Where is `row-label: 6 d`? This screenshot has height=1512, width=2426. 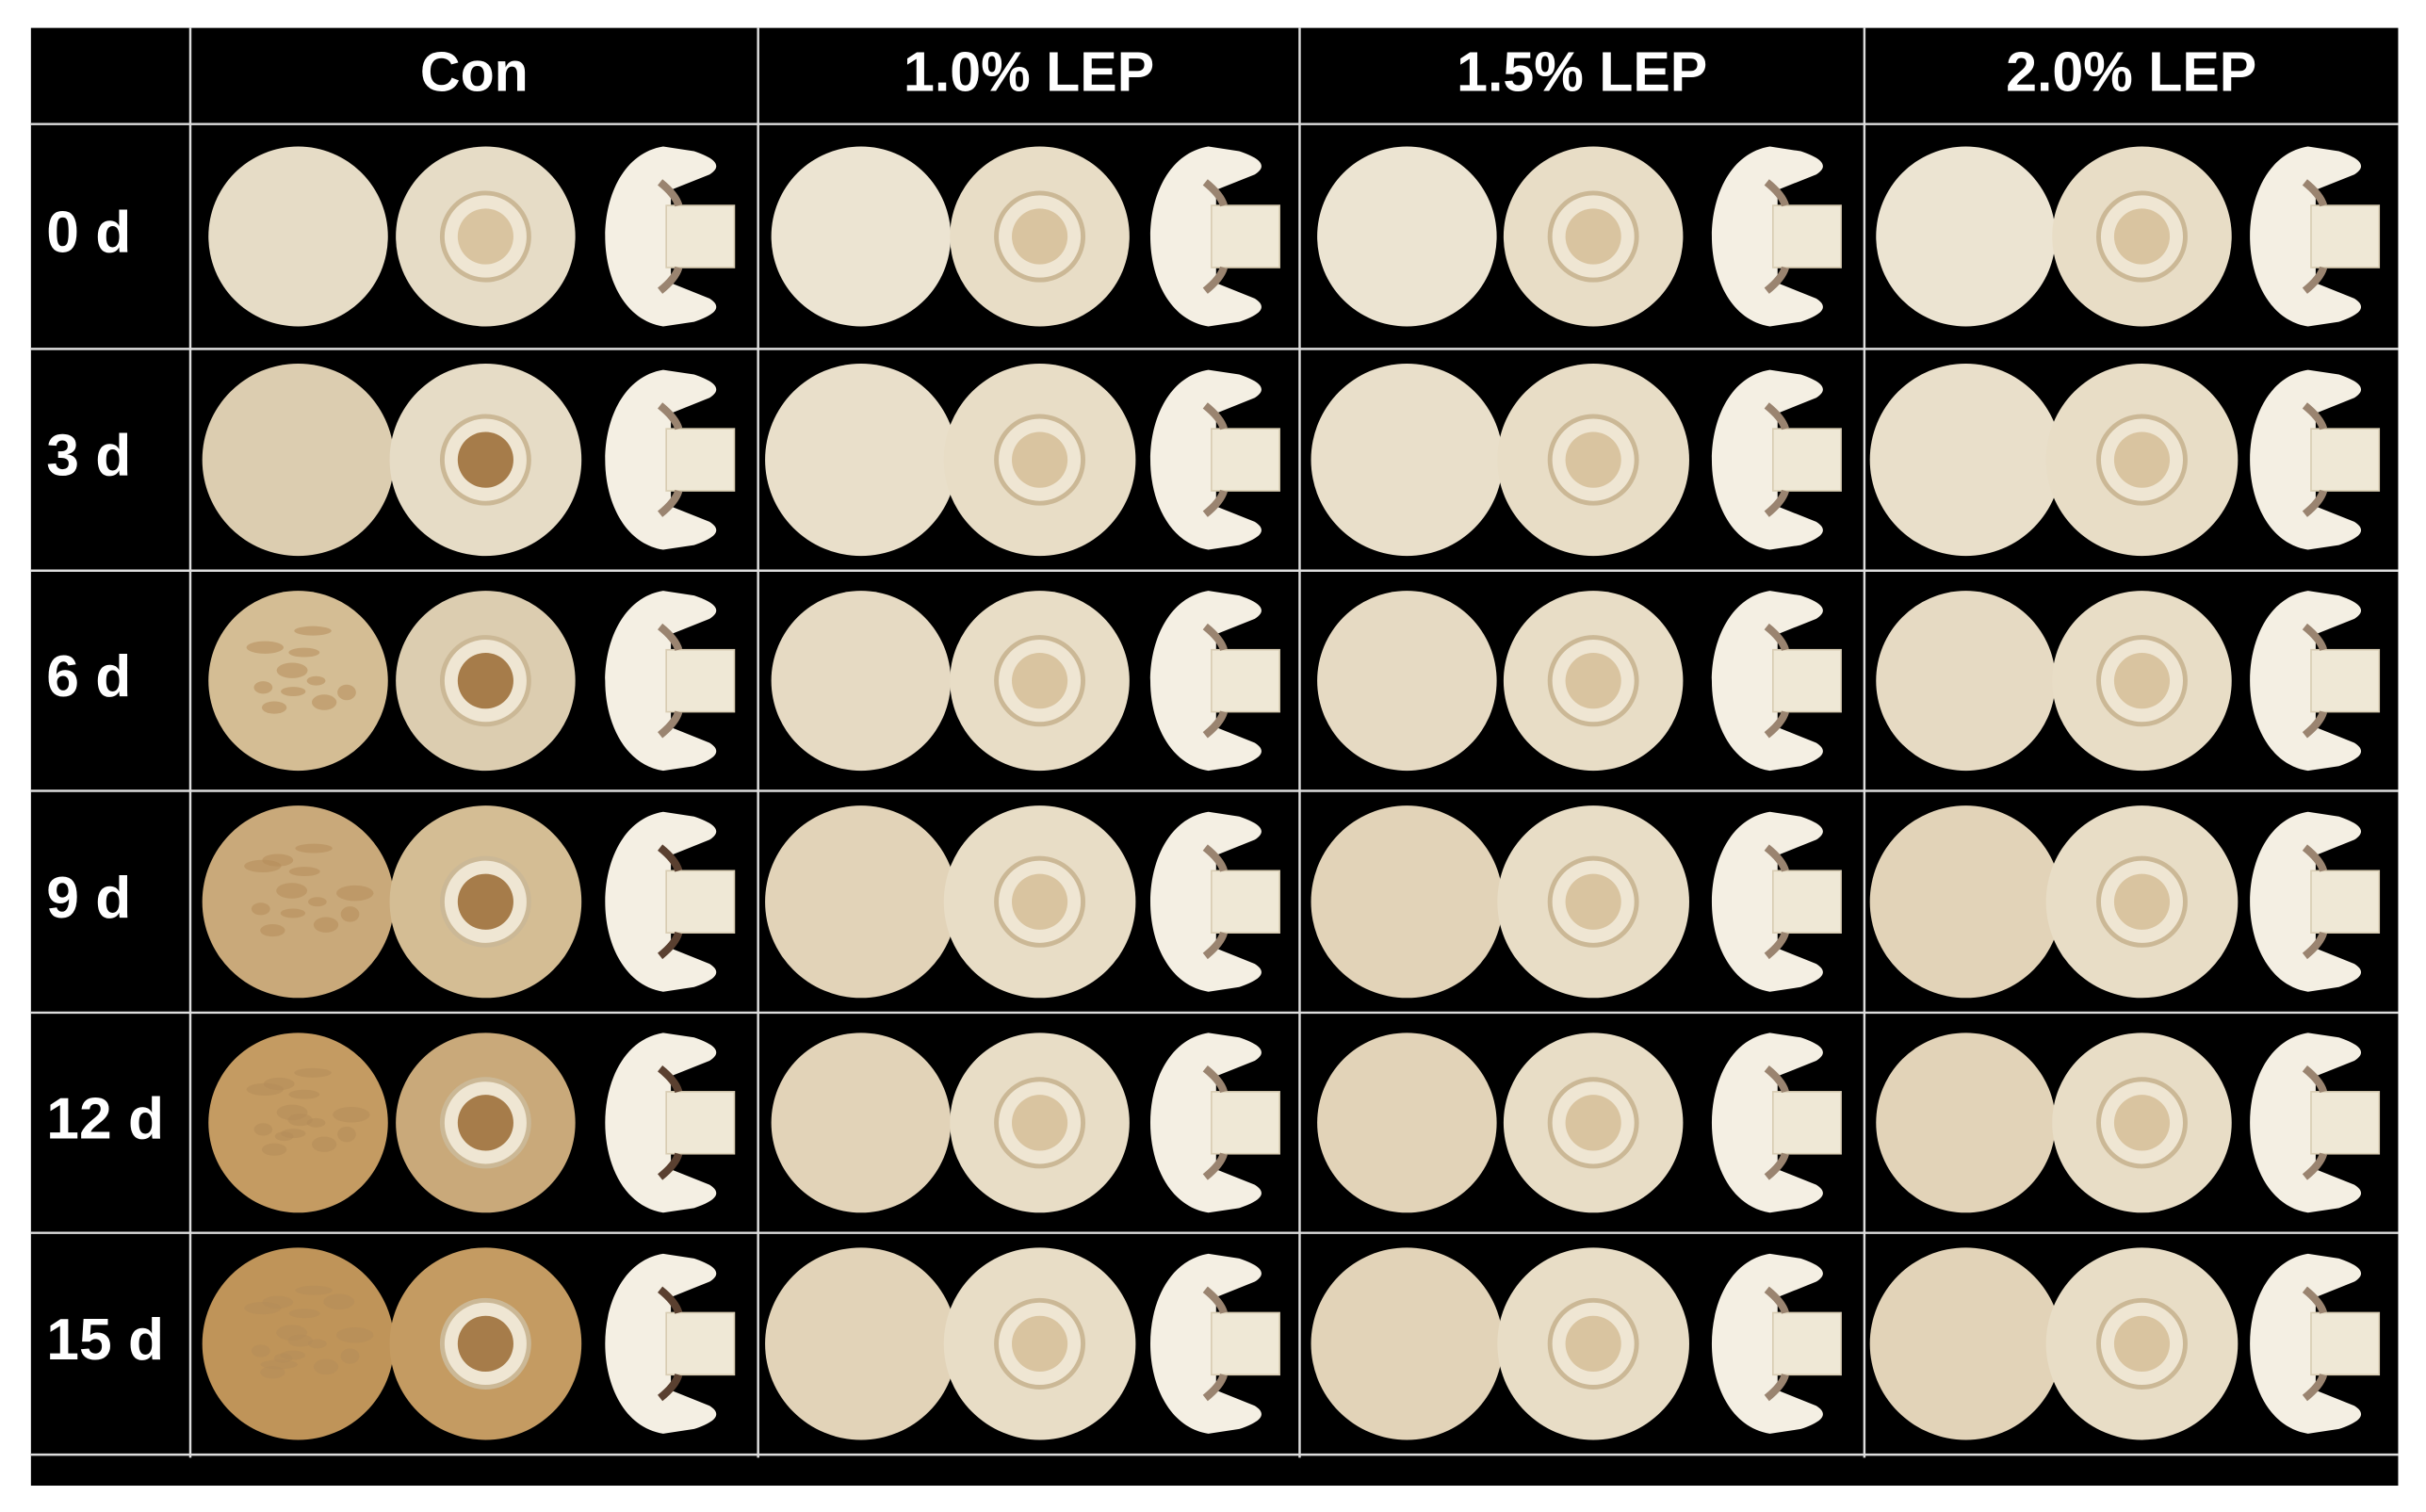
row-label: 6 d is located at coordinates (89, 676).